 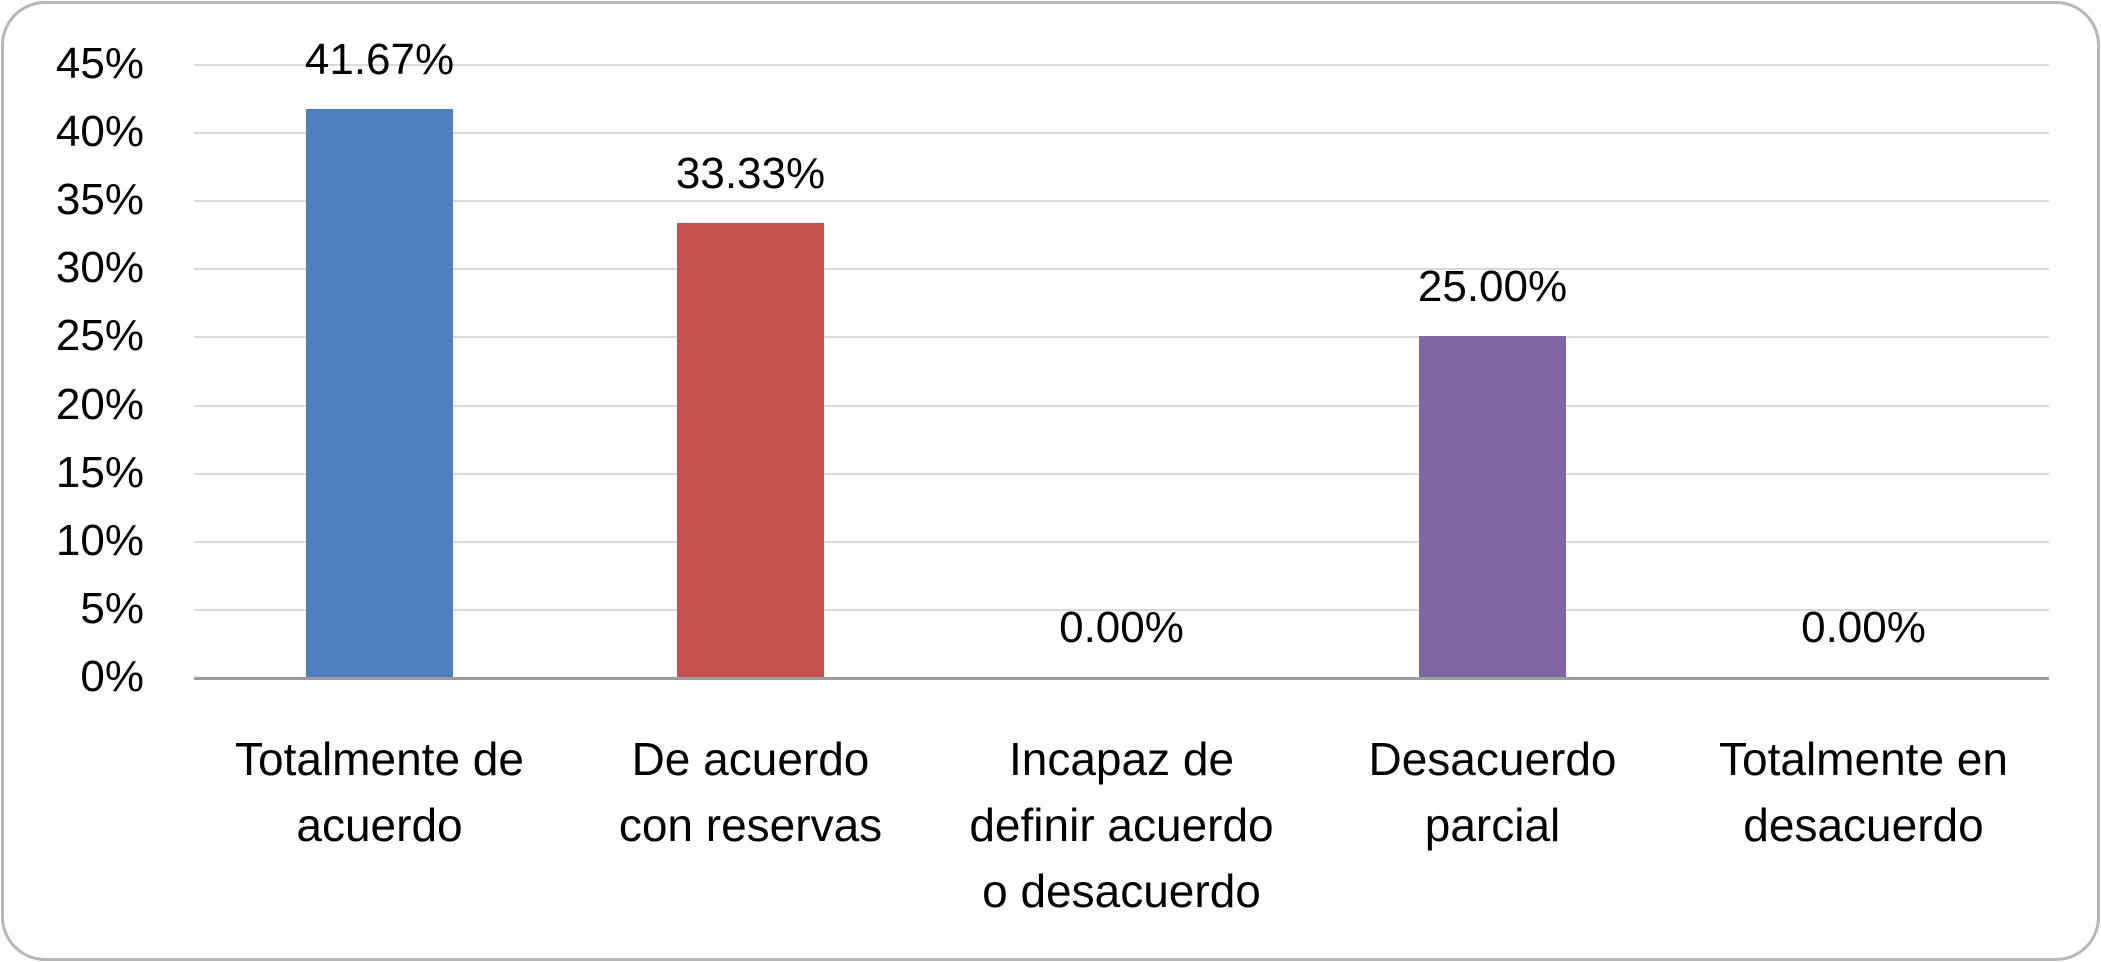 What do you see at coordinates (112, 676) in the screenshot?
I see `y-tick-label: 0%` at bounding box center [112, 676].